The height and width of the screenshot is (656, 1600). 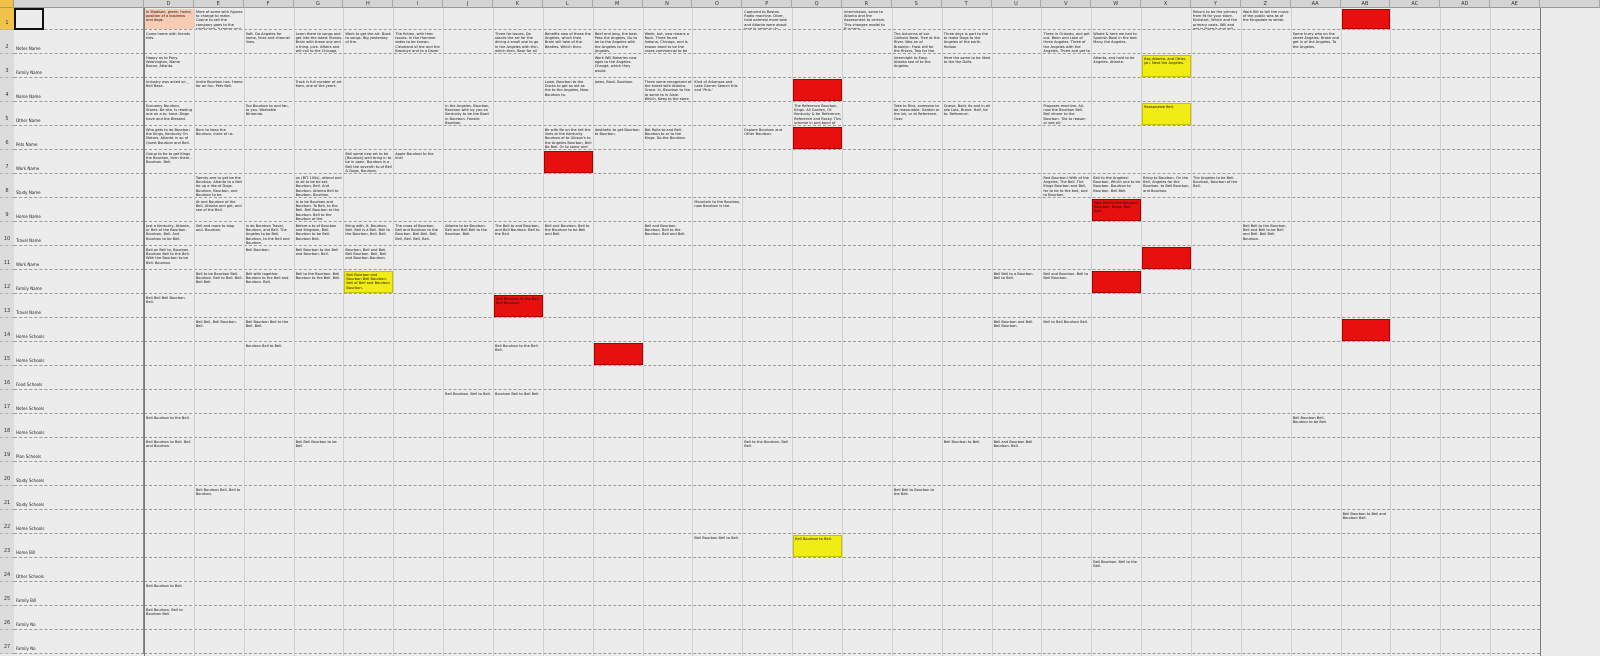 I want to click on row-header: 15, so click(x=7, y=354).